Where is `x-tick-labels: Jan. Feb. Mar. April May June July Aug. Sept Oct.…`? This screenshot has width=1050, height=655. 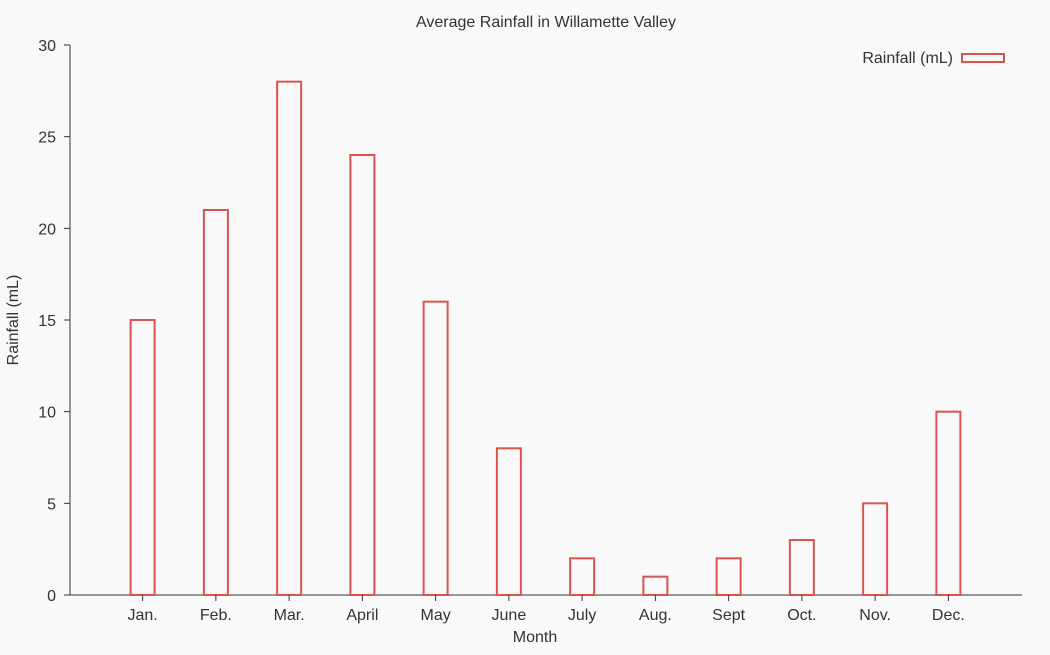
x-tick-labels: Jan. Feb. Mar. April May June July Aug. Sept Oct.… is located at coordinates (546, 609).